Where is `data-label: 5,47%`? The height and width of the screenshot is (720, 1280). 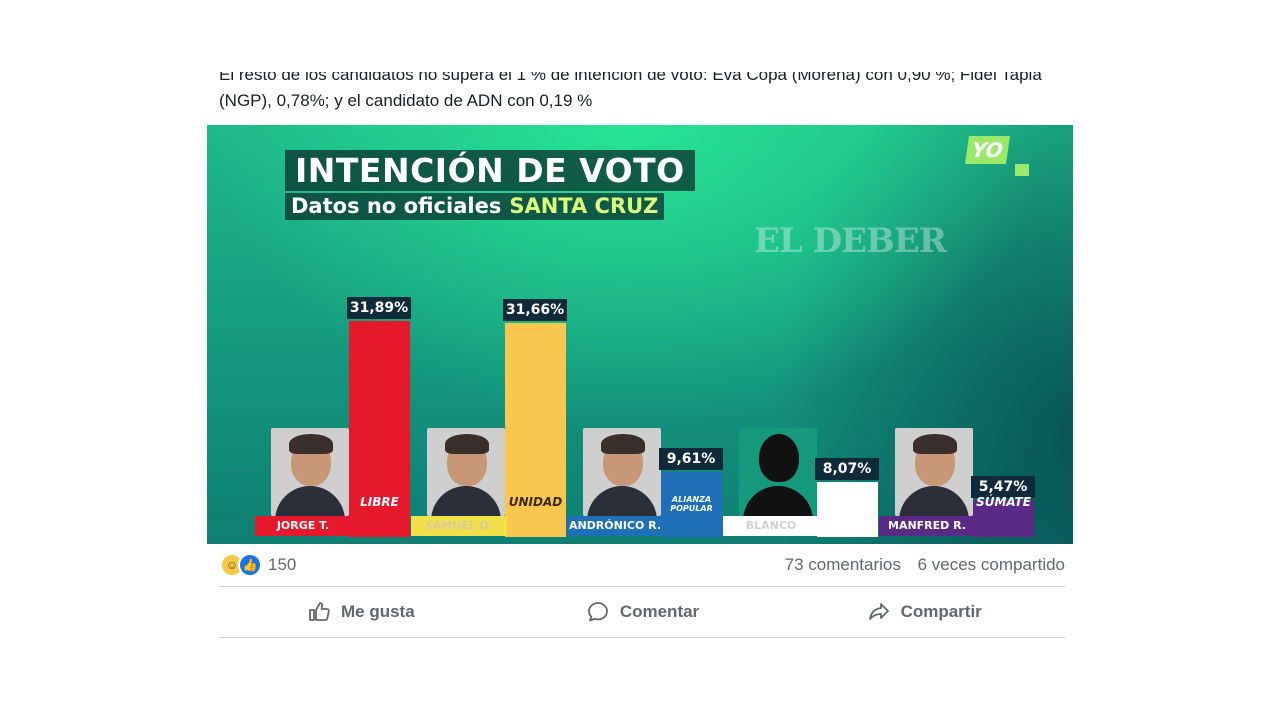
data-label: 5,47% is located at coordinates (1003, 487).